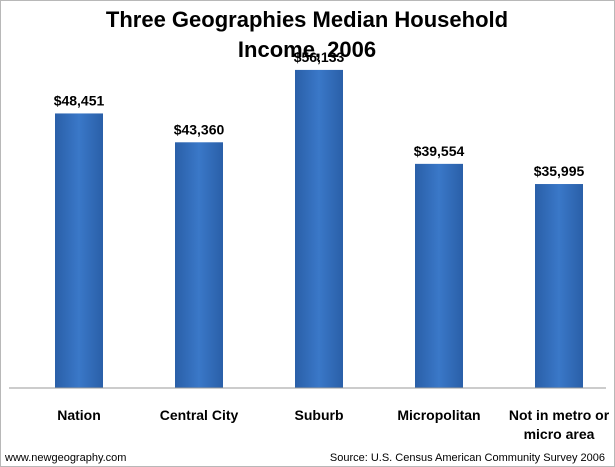 The height and width of the screenshot is (467, 615). I want to click on bar-value-label-2: $56,133, so click(319, 57).